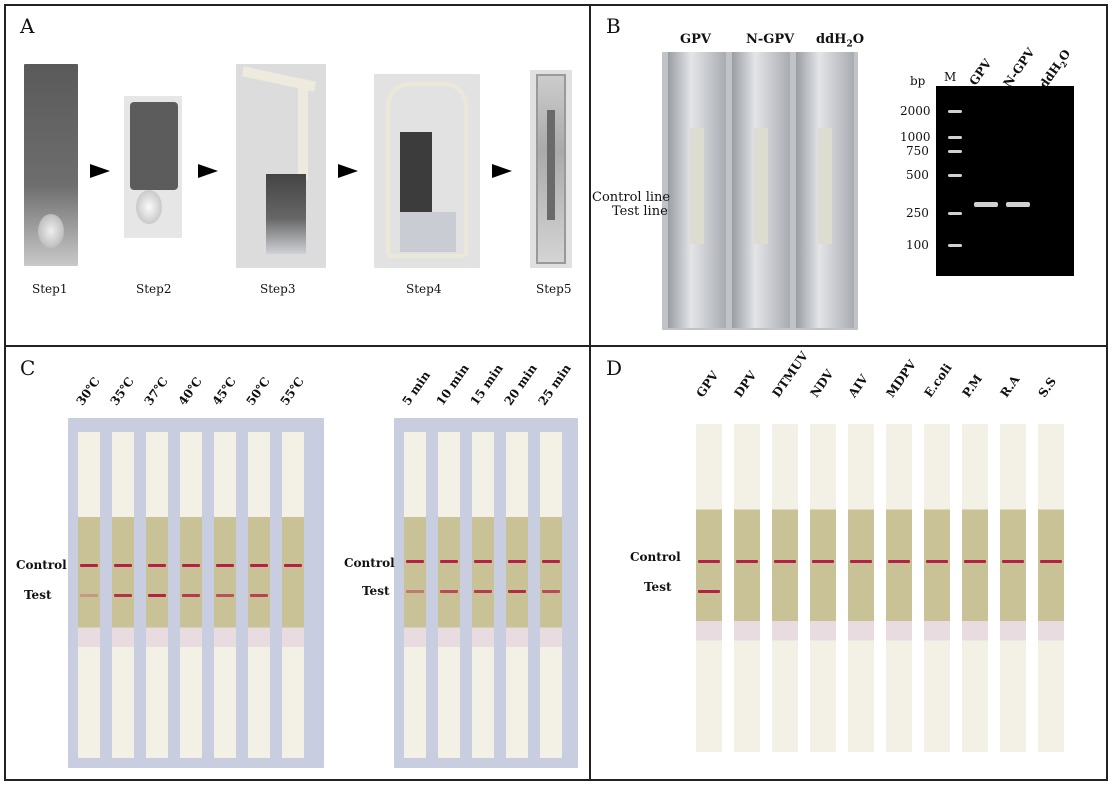 This screenshot has width=1112, height=785. What do you see at coordinates (1019, 67) in the screenshot?
I see `gel-lane-label-ngpv: N-GPV` at bounding box center [1019, 67].